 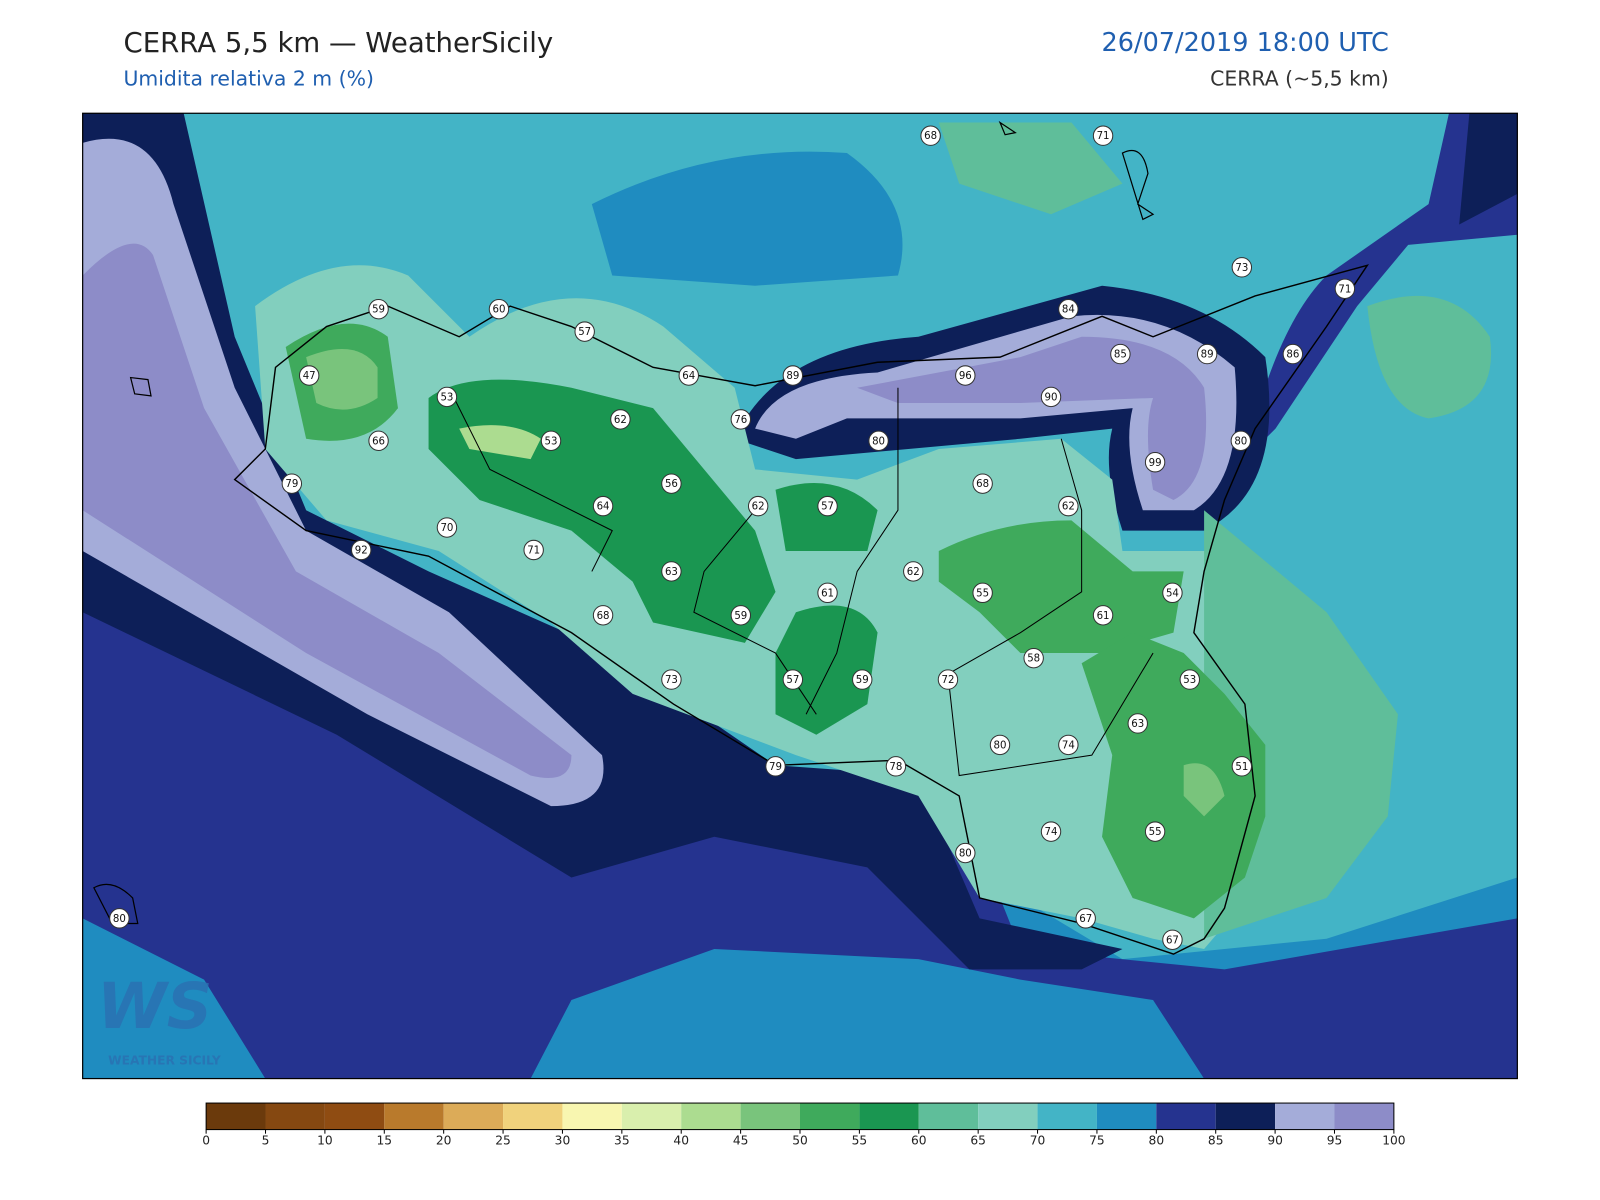 I want to click on station-value: 90, so click(x=1051, y=397).